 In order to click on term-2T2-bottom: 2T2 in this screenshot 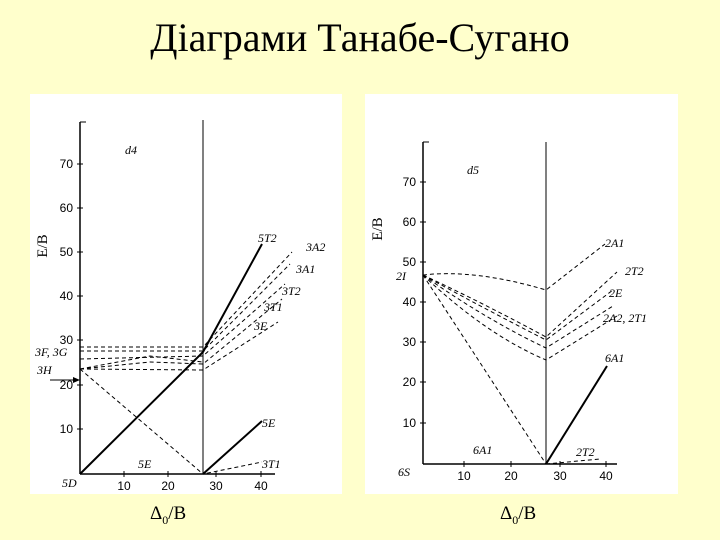, I will do `click(585, 452)`.